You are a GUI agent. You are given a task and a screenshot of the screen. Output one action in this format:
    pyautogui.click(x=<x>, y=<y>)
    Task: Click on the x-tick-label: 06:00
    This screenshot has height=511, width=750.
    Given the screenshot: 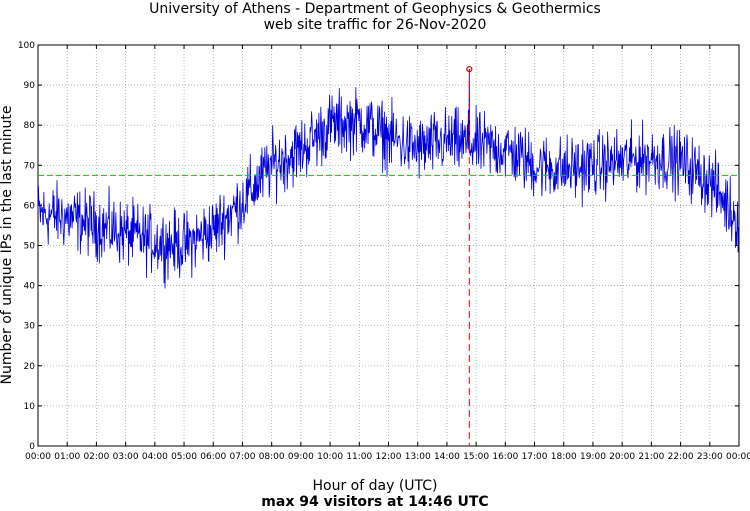 What is the action you would take?
    pyautogui.click(x=213, y=457)
    